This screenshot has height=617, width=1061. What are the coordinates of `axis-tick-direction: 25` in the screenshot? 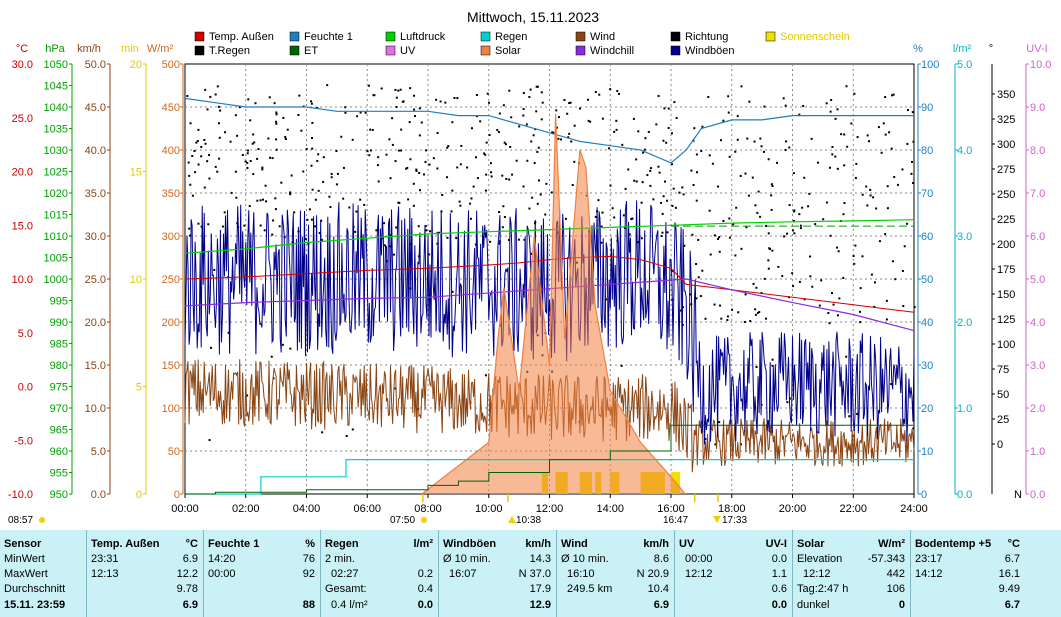 It's located at (1003, 420).